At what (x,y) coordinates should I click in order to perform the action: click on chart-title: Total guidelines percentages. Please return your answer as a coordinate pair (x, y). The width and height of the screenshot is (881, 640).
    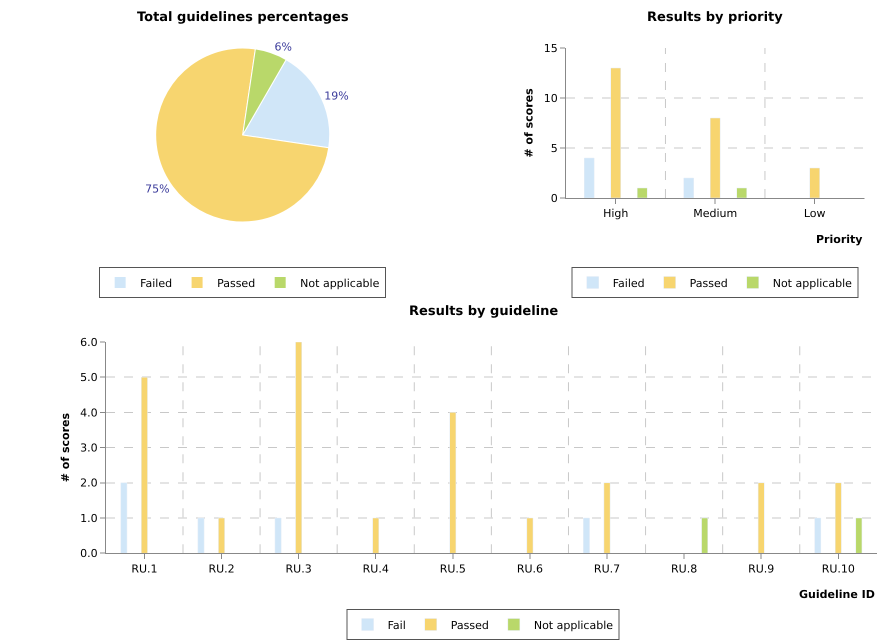
    Looking at the image, I should click on (243, 17).